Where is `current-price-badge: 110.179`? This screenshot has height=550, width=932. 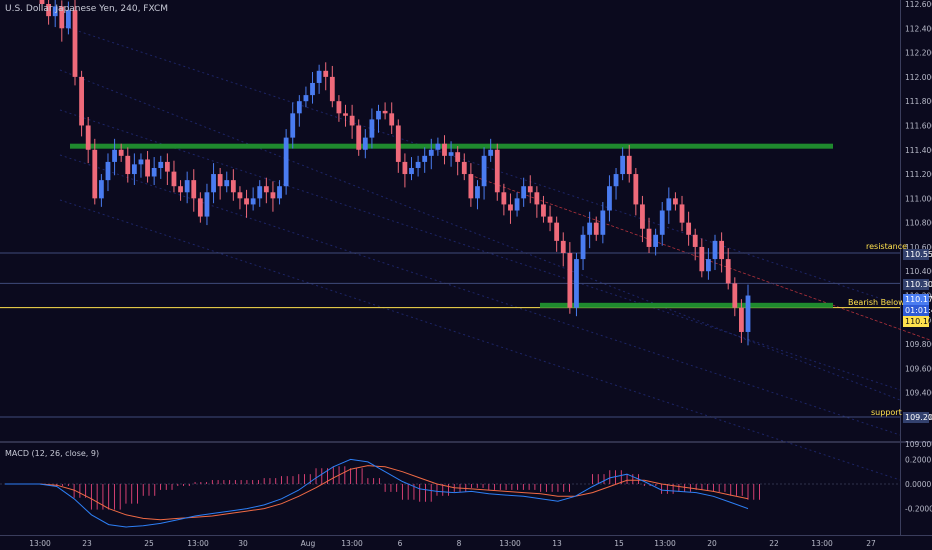 current-price-badge: 110.179 is located at coordinates (917, 299).